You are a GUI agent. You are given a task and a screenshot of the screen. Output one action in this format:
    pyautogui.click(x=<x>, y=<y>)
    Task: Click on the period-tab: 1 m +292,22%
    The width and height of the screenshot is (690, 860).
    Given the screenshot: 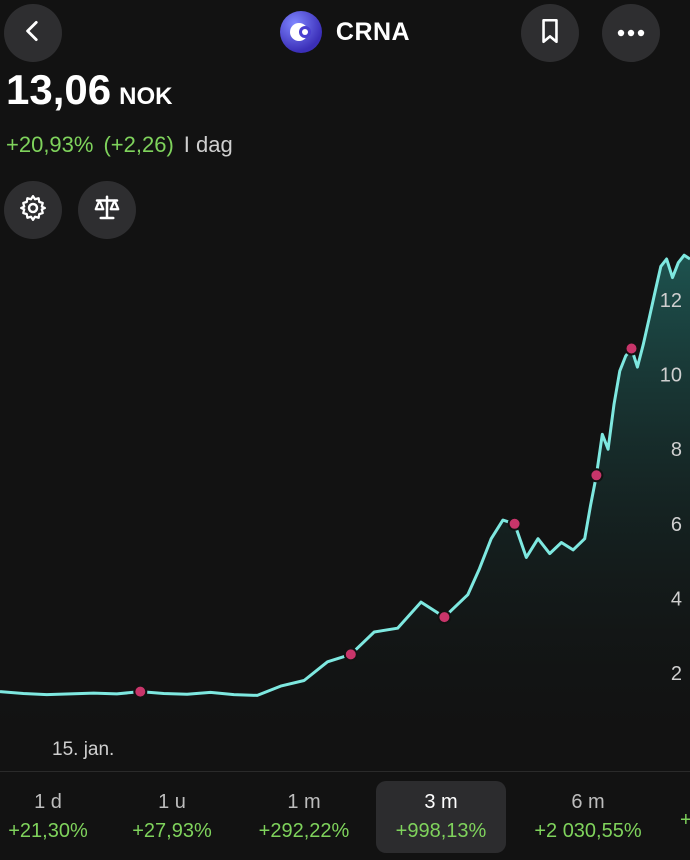 What is the action you would take?
    pyautogui.click(x=304, y=817)
    